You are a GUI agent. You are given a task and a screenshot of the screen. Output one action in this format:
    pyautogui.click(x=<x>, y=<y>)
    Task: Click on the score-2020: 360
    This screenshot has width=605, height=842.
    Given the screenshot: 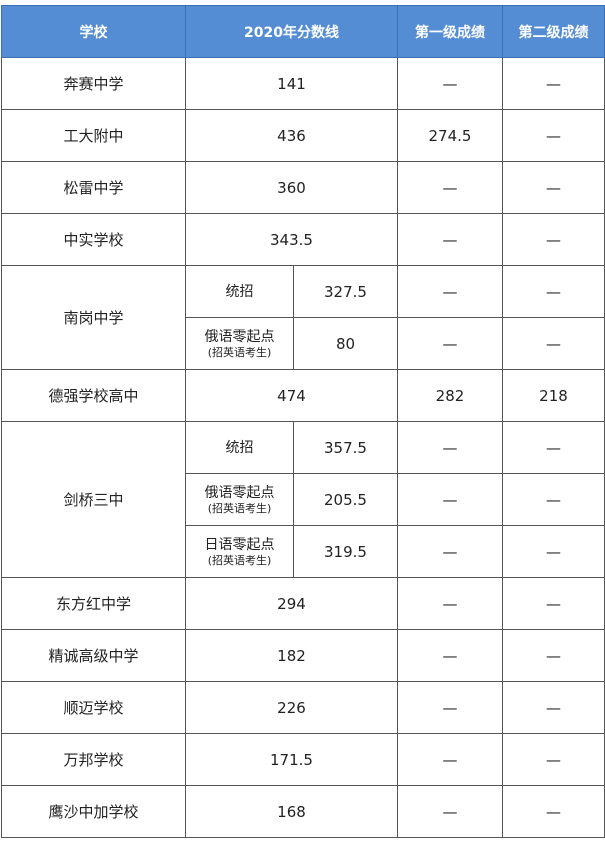 What is the action you would take?
    pyautogui.click(x=291, y=187)
    